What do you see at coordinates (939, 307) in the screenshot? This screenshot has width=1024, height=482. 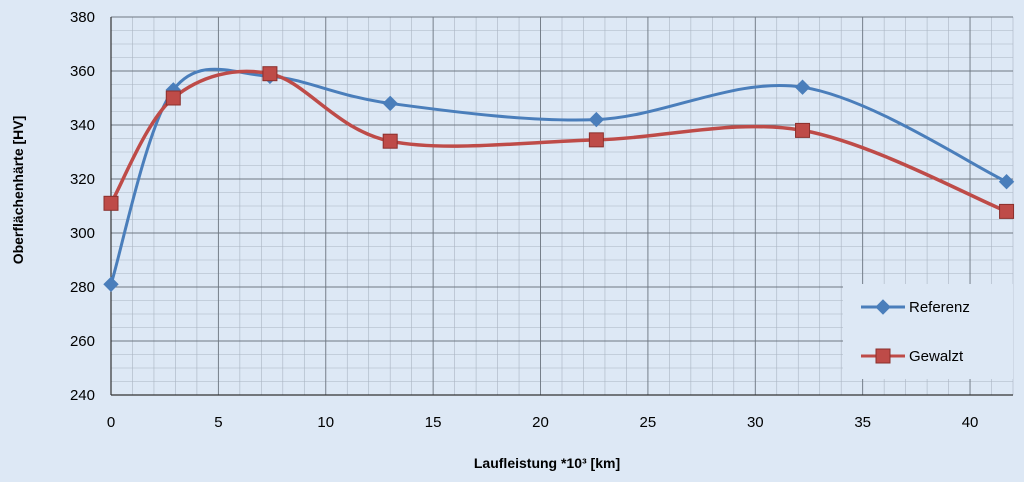 I see `legend-label: Referenz` at bounding box center [939, 307].